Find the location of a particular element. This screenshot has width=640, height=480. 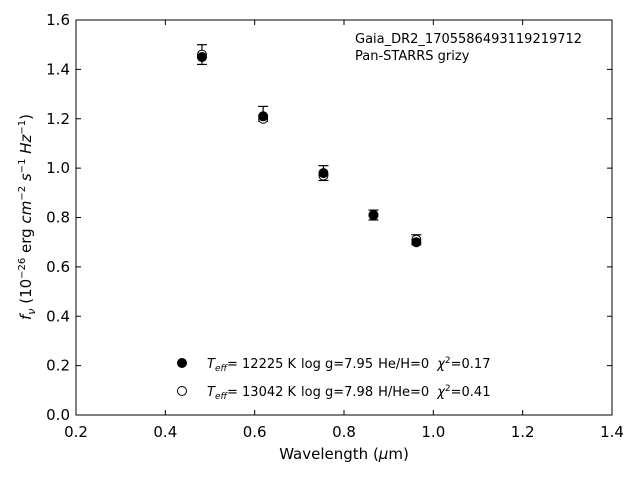

y-tick-label: 0.4 is located at coordinates (58, 316).